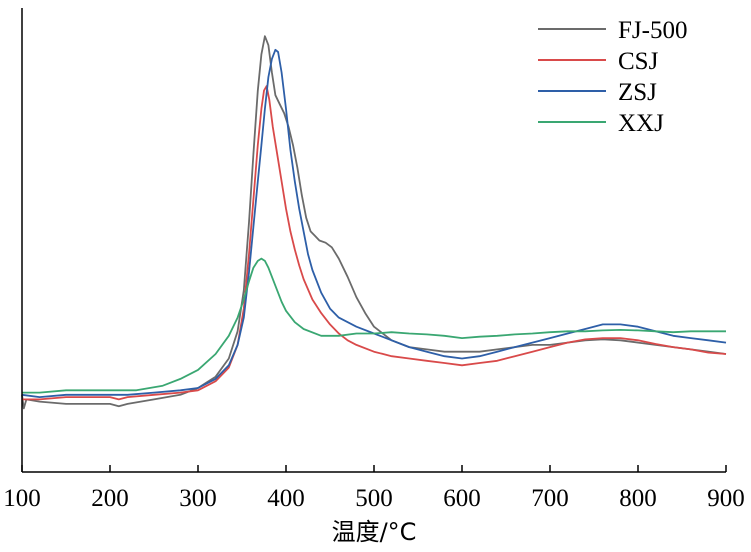 Image resolution: width=751 pixels, height=552 pixels. What do you see at coordinates (550, 498) in the screenshot?
I see `x-tick-label: 700` at bounding box center [550, 498].